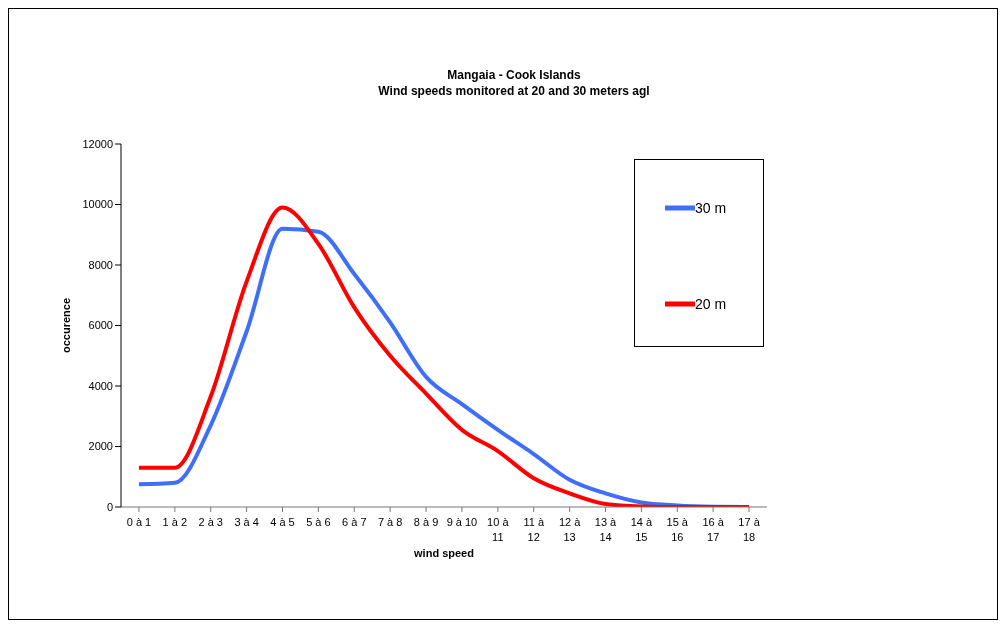 This screenshot has width=1007, height=628. Describe the element at coordinates (97, 204) in the screenshot. I see `y-tick-label: 10000` at that location.